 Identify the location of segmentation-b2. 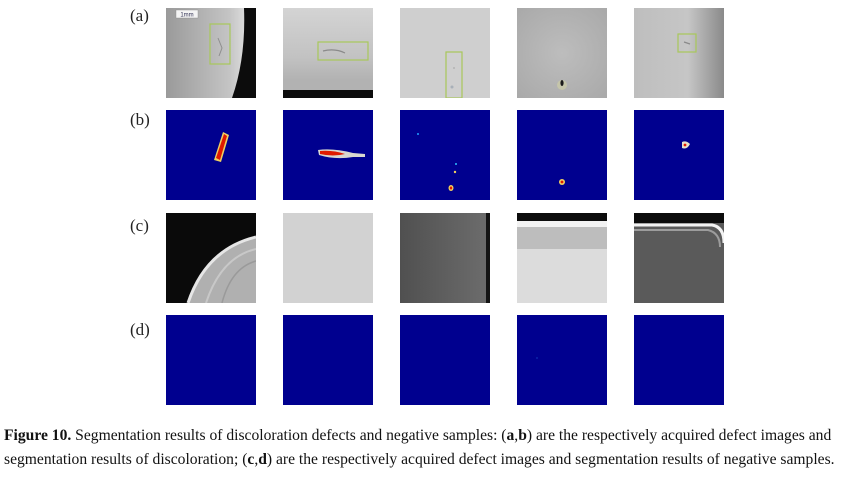
(328, 155).